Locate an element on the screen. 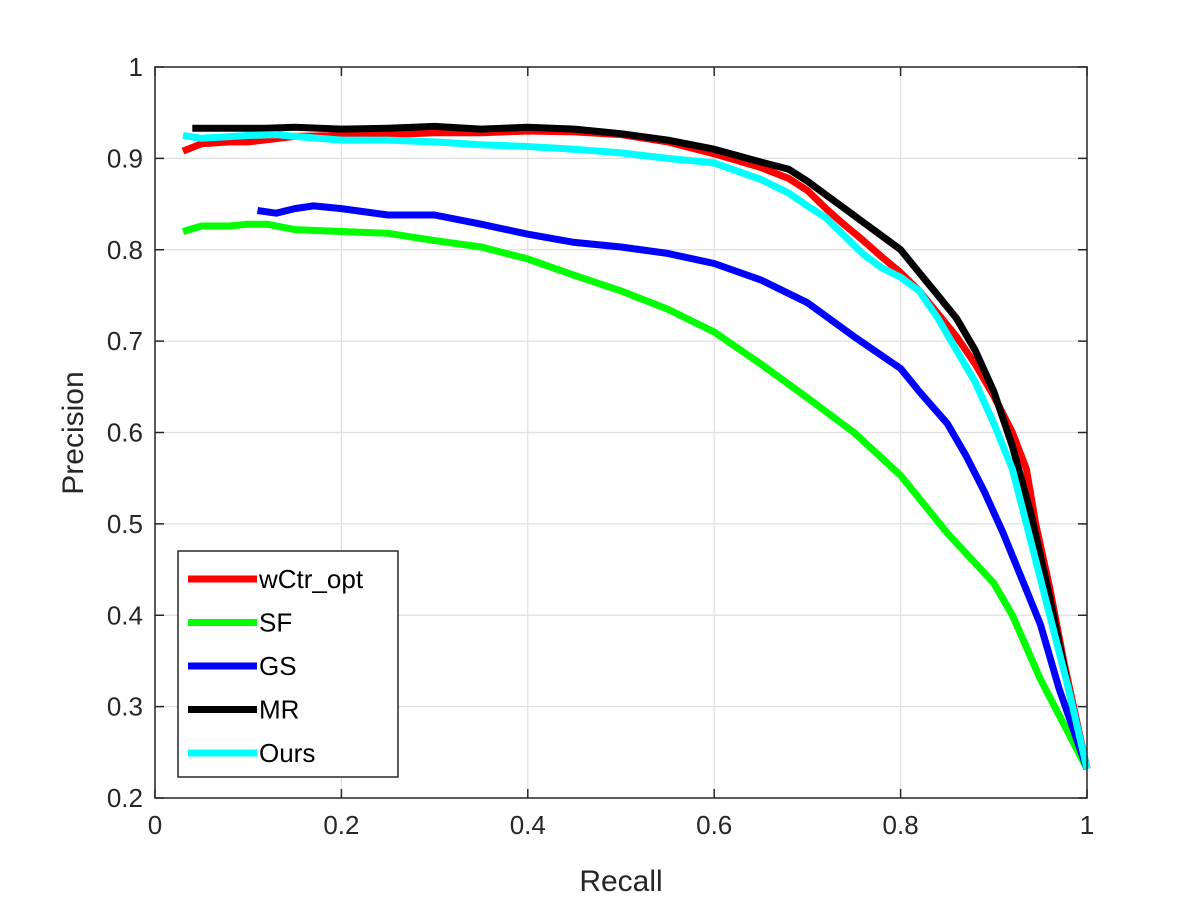 Image resolution: width=1200 pixels, height=900 pixels. y-tick-label: 0.5 is located at coordinates (125, 524).